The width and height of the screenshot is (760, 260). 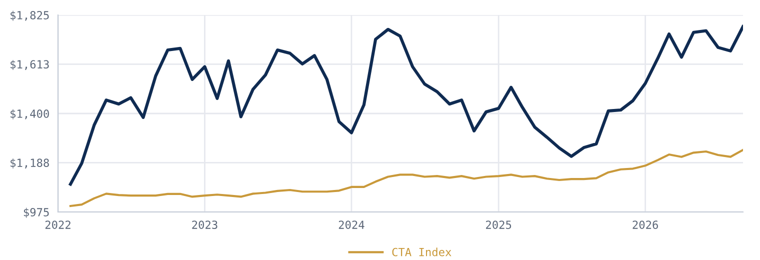 What do you see at coordinates (36, 213) in the screenshot?
I see `y-tick-label: $975` at bounding box center [36, 213].